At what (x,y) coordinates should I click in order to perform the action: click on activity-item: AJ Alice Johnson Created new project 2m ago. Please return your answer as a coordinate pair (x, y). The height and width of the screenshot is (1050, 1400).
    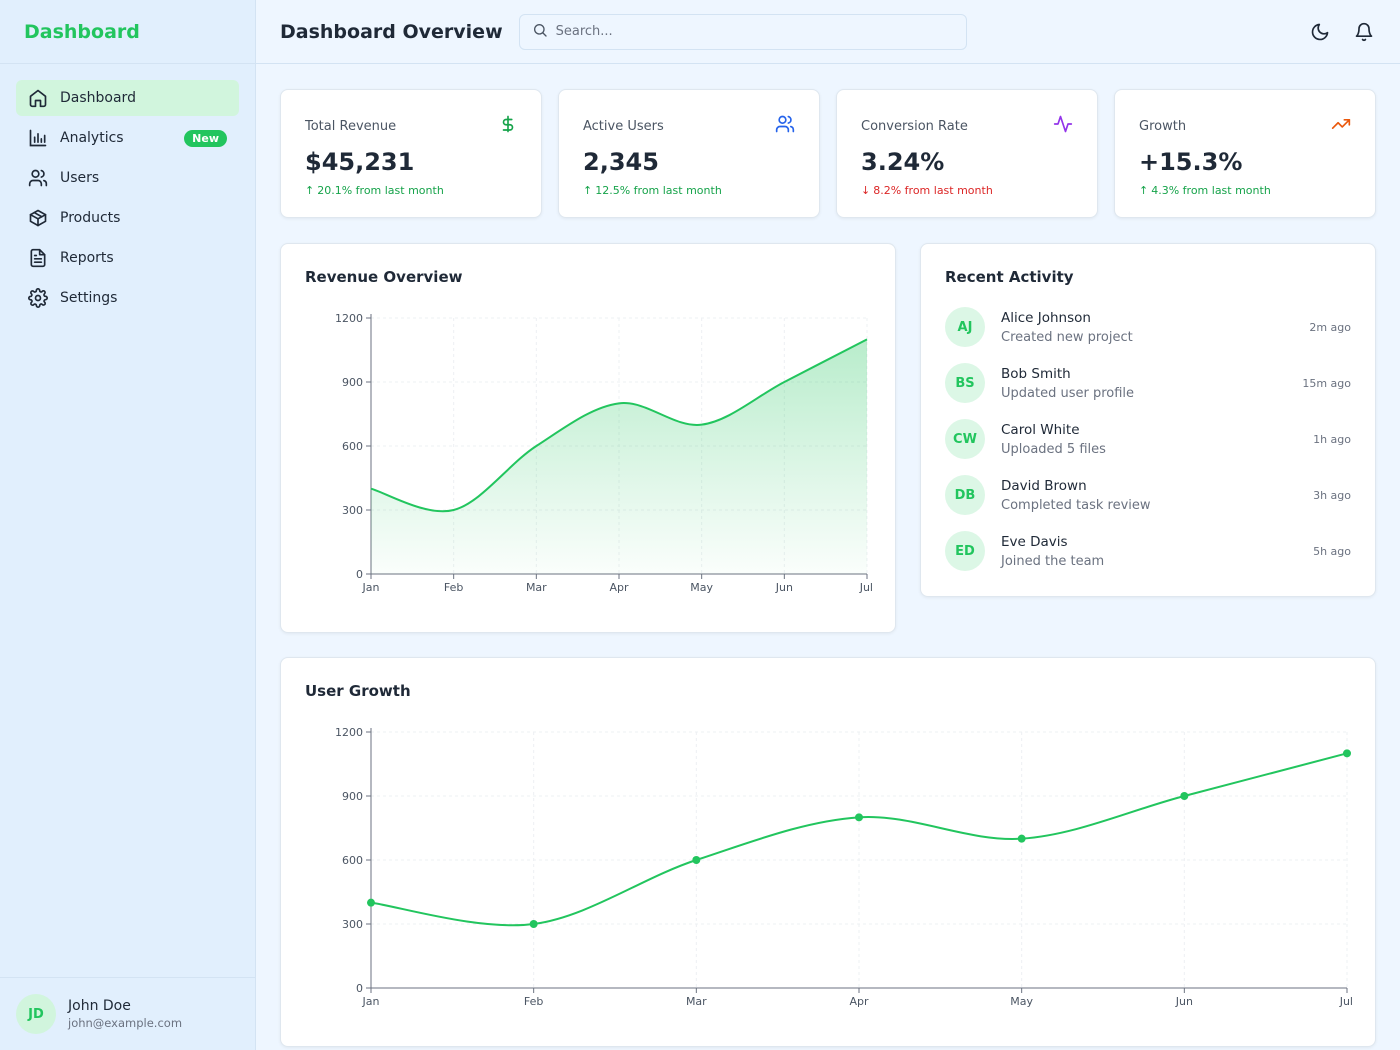
    Looking at the image, I should click on (1148, 327).